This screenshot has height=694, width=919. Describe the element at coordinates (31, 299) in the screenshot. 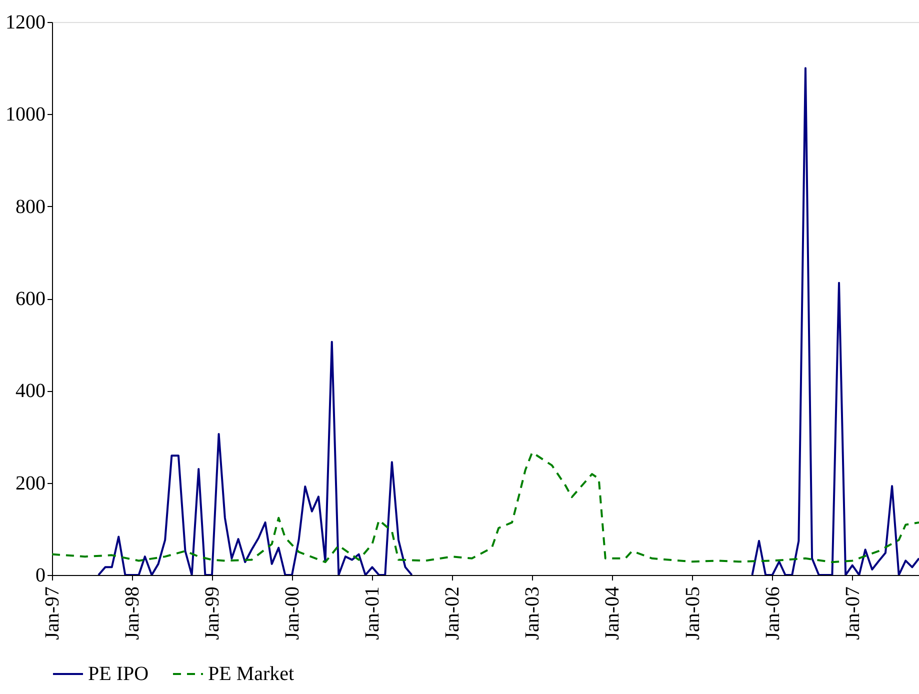

I see `y-tick-label: 600` at that location.